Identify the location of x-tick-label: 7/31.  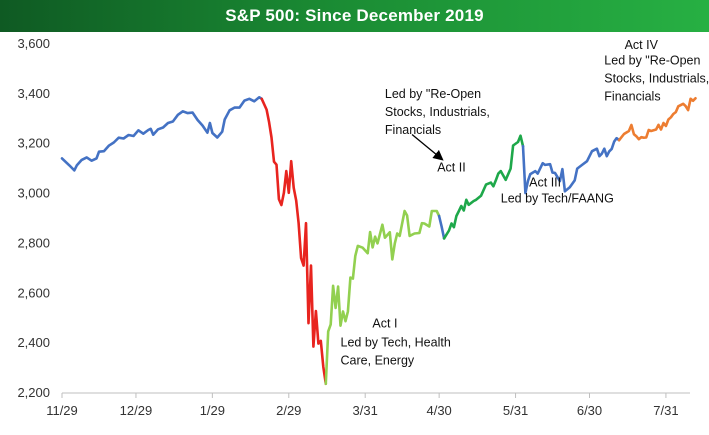
(665, 410).